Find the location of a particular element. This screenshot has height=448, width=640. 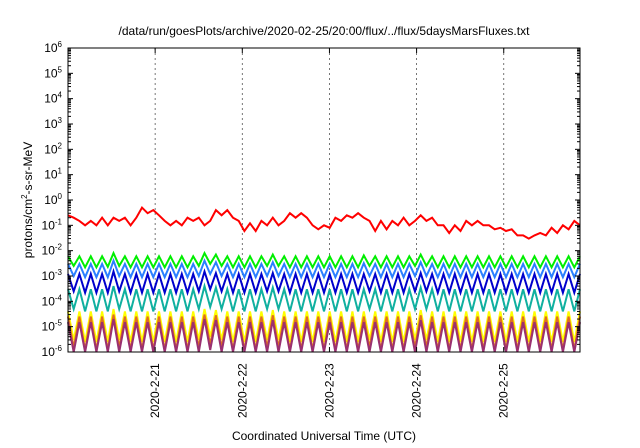

y-tick-label: 10⁰ is located at coordinates (53, 199).